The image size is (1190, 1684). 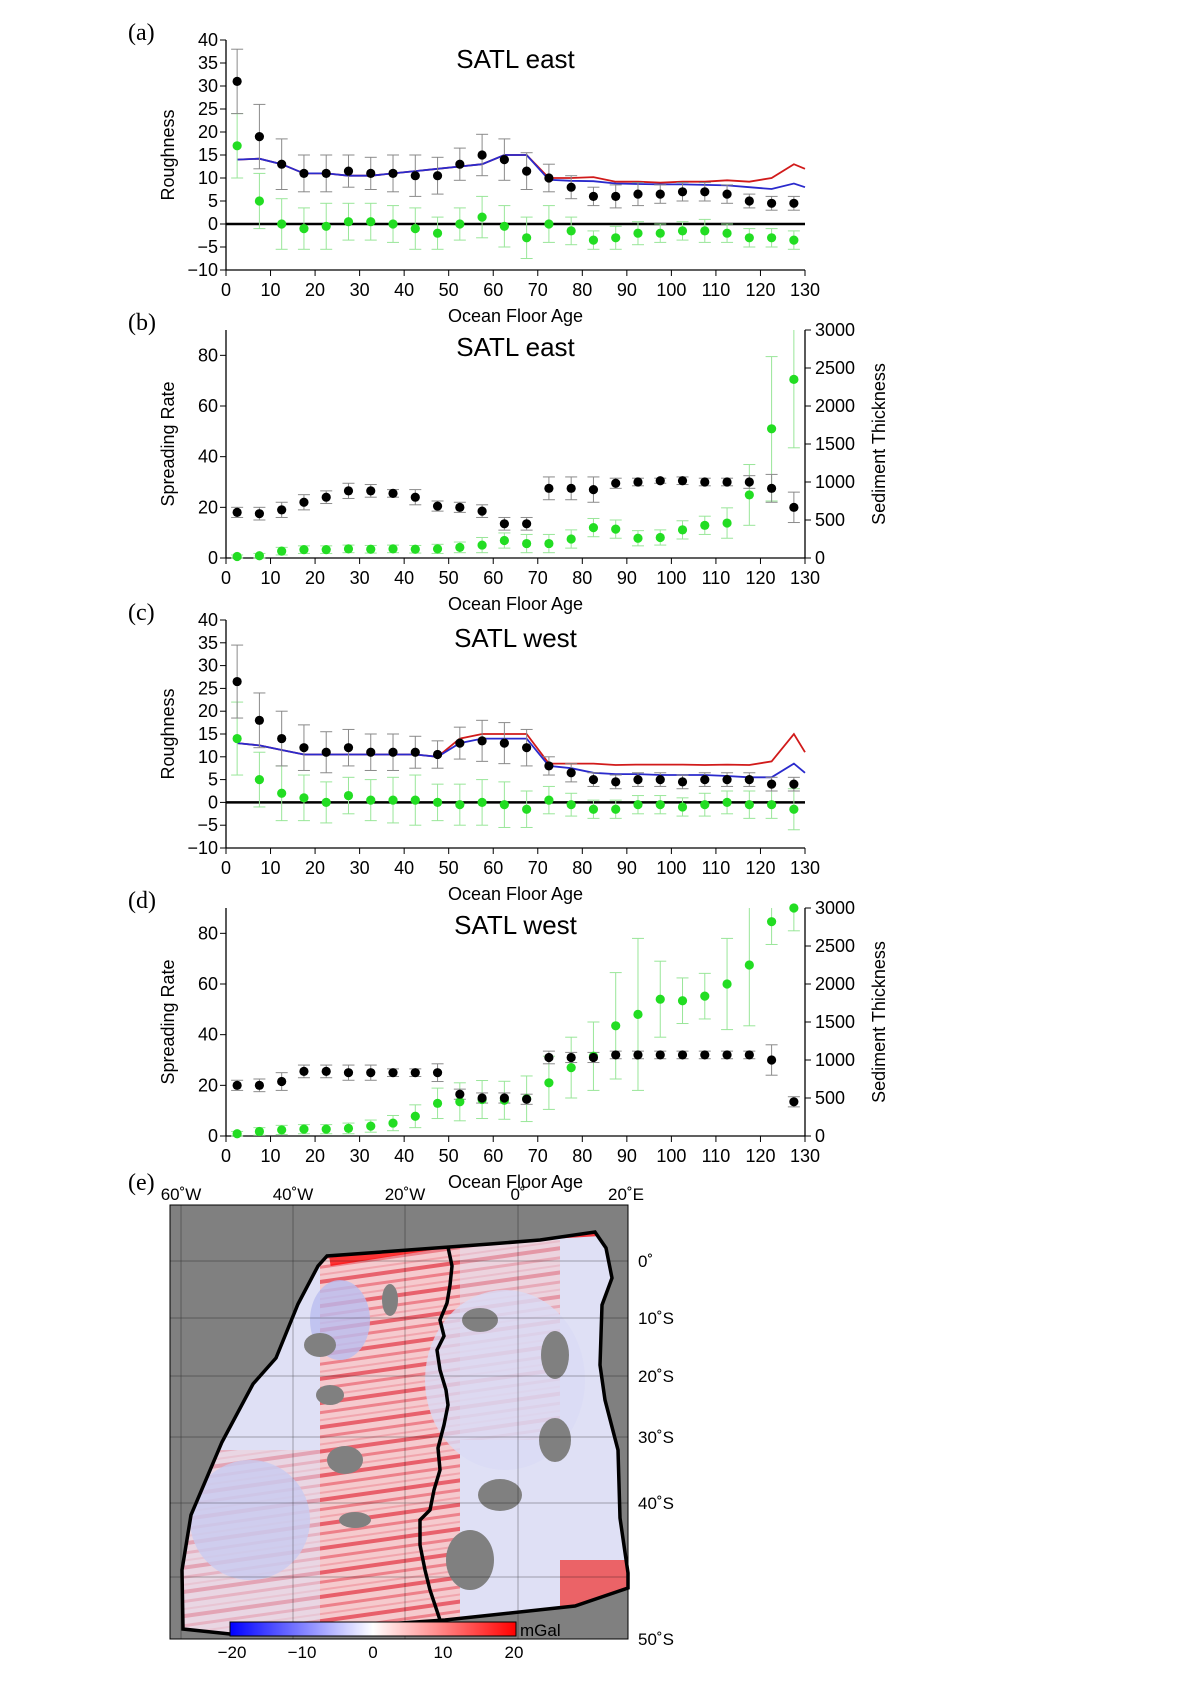 What do you see at coordinates (293, 1194) in the screenshot?
I see `lon-label-40w: 40˚W` at bounding box center [293, 1194].